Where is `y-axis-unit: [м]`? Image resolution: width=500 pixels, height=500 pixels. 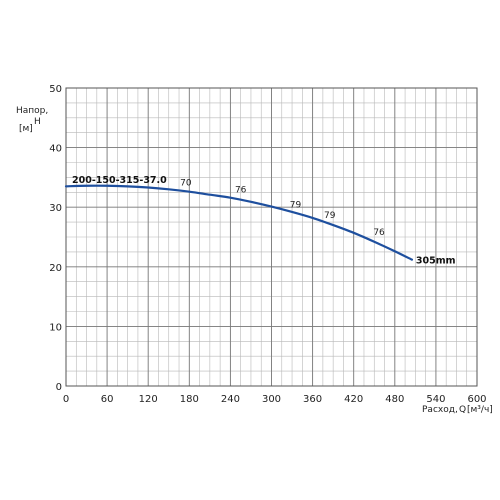 y-axis-unit: [м] is located at coordinates (26, 129).